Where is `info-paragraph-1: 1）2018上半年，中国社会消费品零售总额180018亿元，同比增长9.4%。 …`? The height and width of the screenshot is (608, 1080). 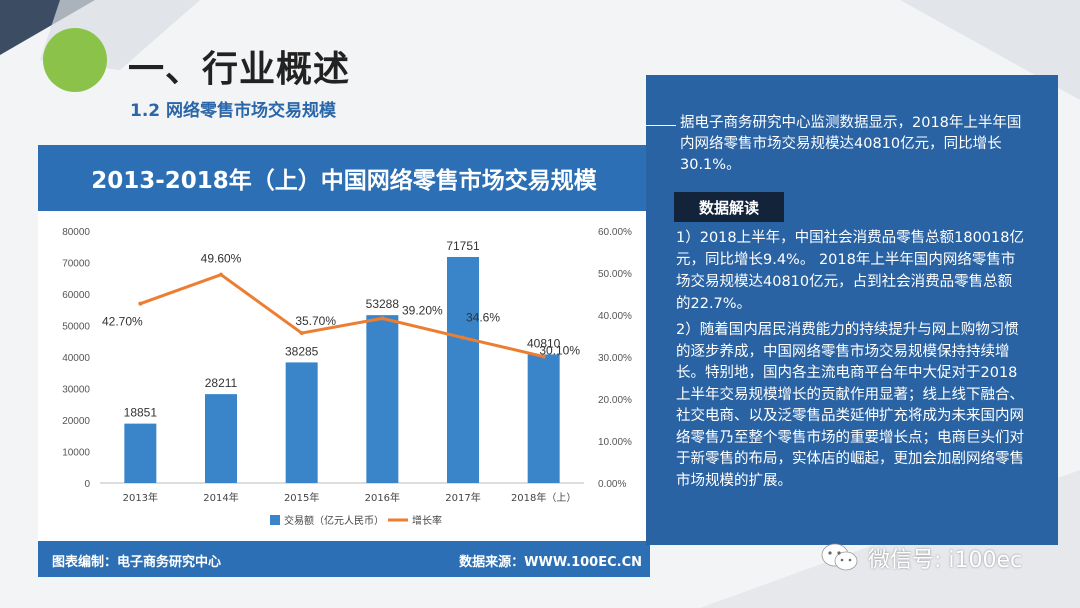 info-paragraph-1: 1）2018上半年，中国社会消费品零售总额180018亿元，同比增长9.4%。 … is located at coordinates (850, 271).